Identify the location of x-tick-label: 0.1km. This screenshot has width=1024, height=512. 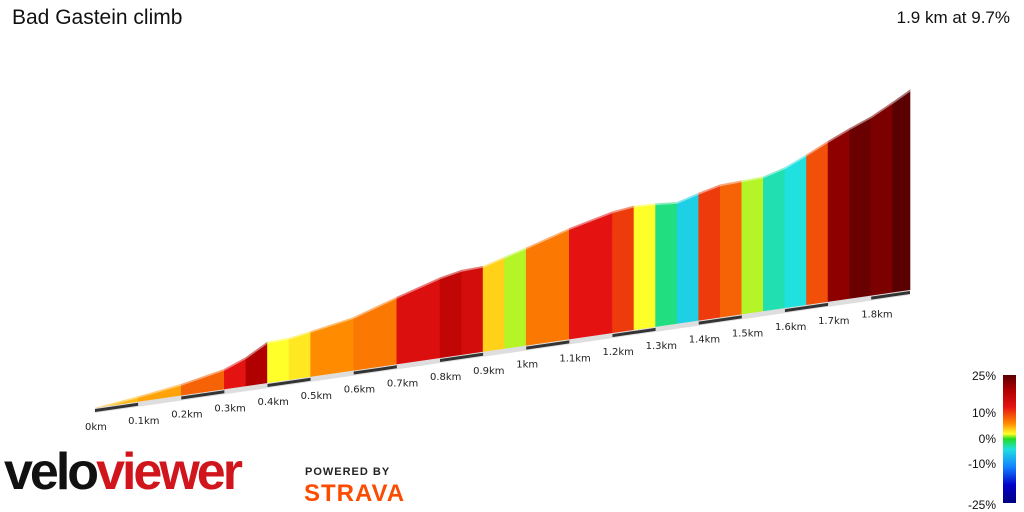
(143, 421).